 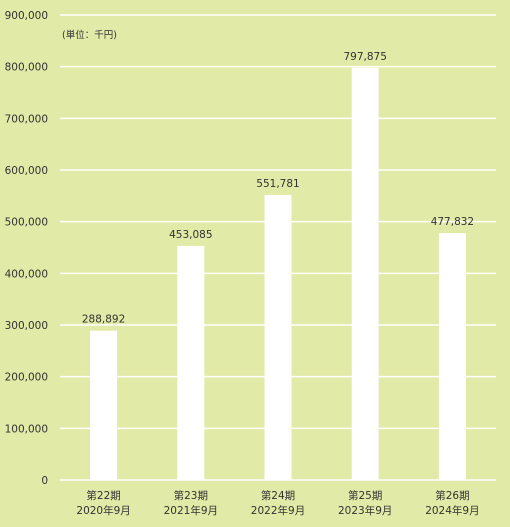 What do you see at coordinates (26, 326) in the screenshot?
I see `y-tick-label: 300,000` at bounding box center [26, 326].